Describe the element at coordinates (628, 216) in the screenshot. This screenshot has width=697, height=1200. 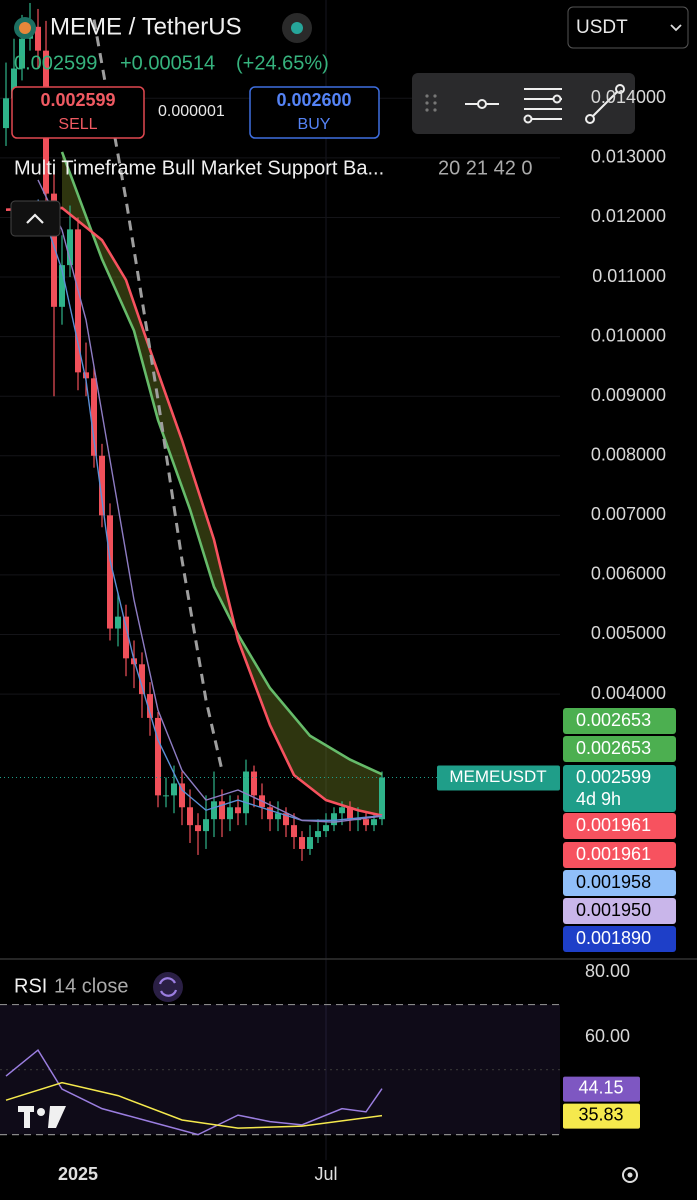
I see `y-tick-label: 0.012000` at that location.